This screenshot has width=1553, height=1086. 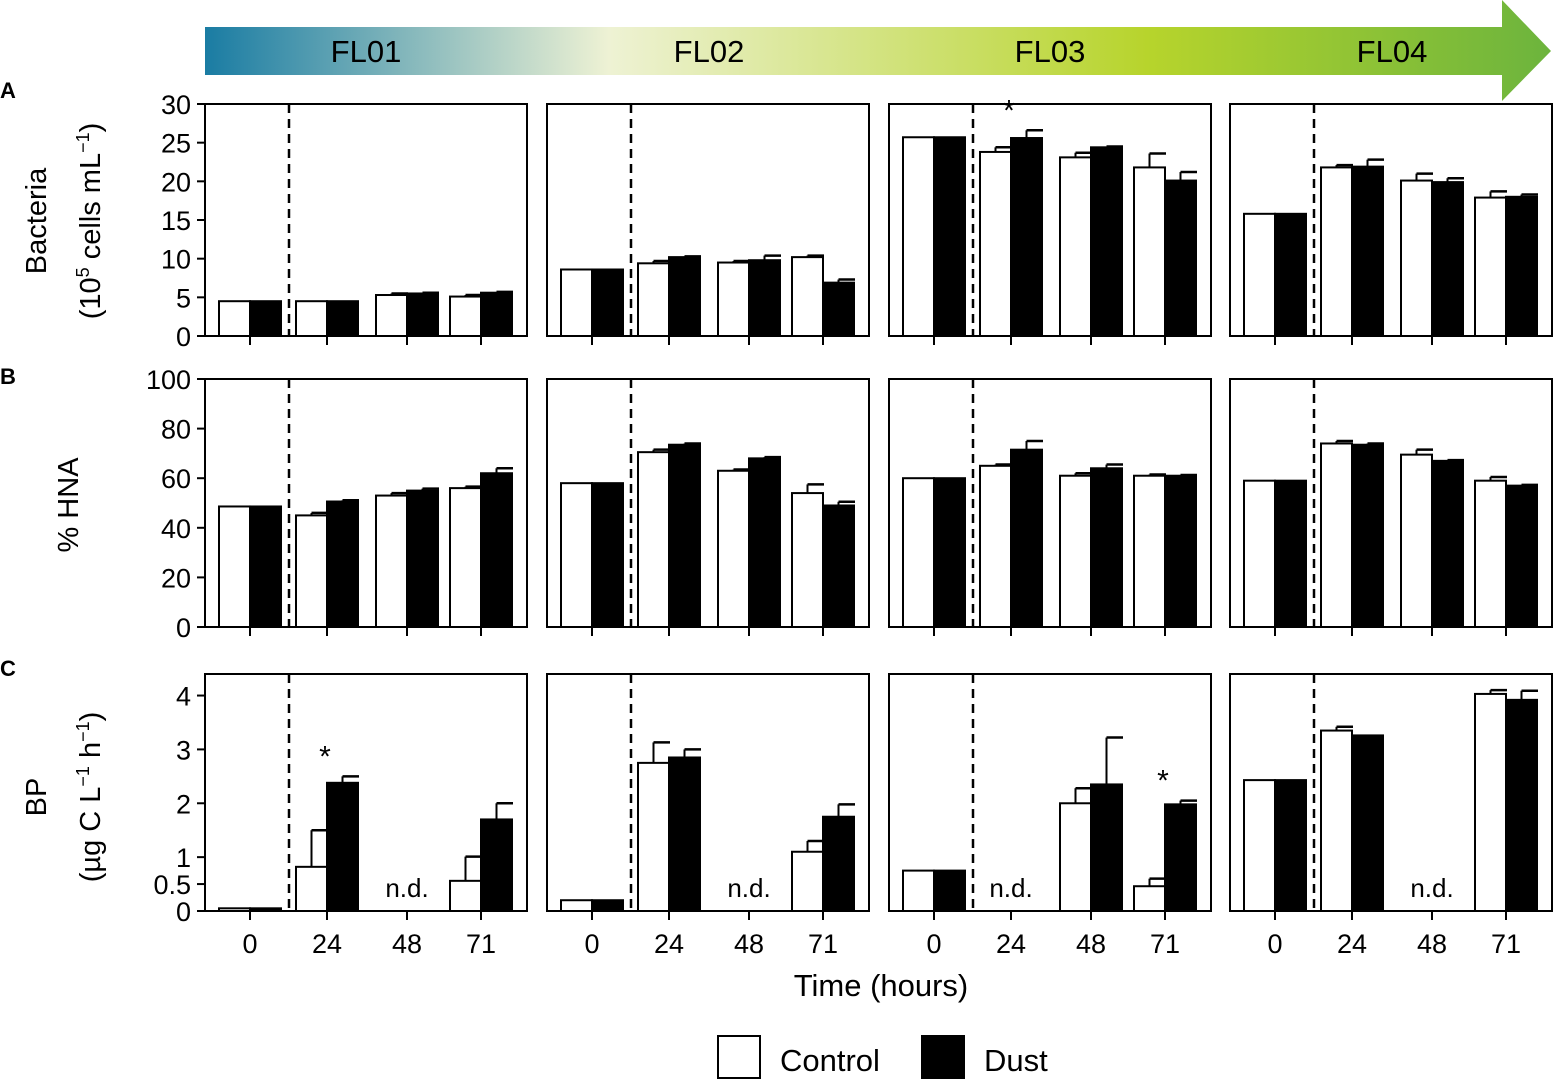 What do you see at coordinates (406, 888) in the screenshot?
I see `nd-label-c-fl01-48: n.d.` at bounding box center [406, 888].